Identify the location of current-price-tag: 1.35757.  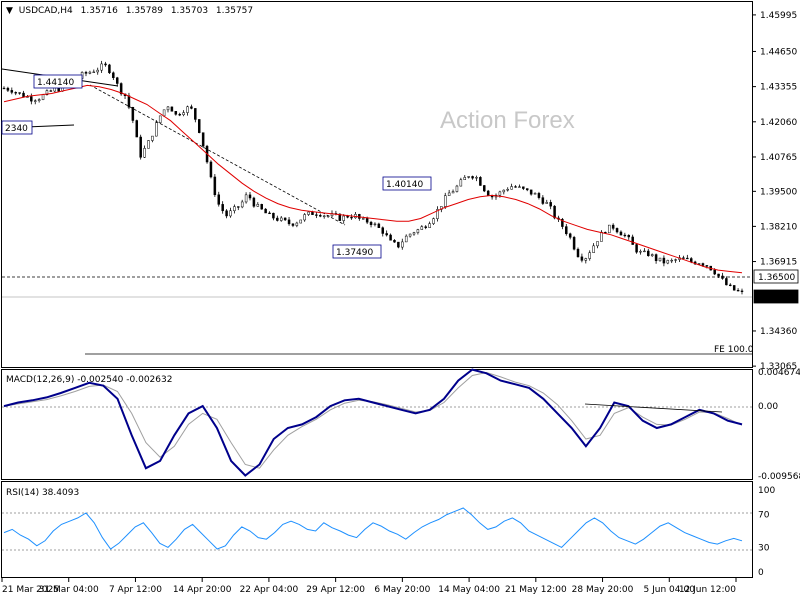
(776, 298).